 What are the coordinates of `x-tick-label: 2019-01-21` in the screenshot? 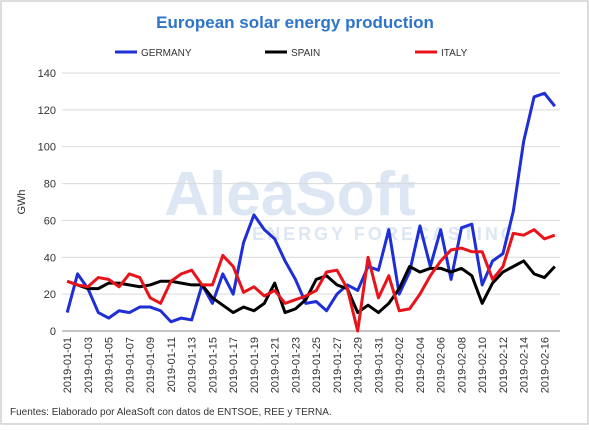 It's located at (276, 365).